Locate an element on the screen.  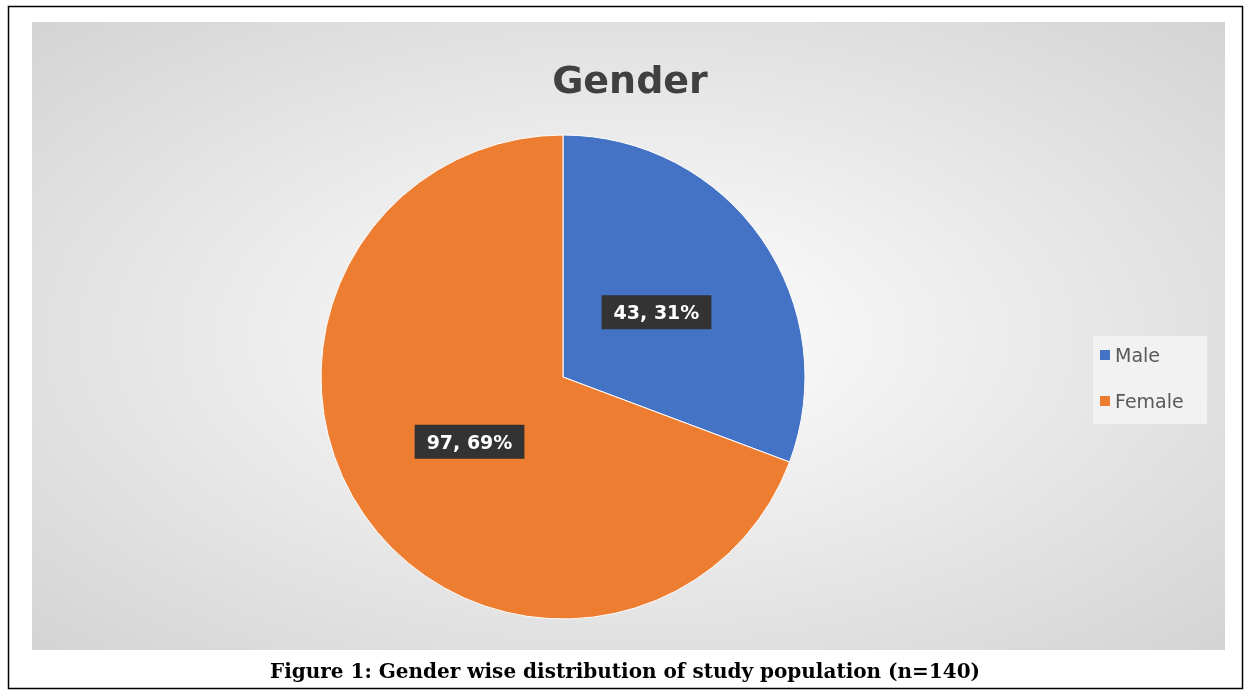
data-label: 97, 69% is located at coordinates (469, 441).